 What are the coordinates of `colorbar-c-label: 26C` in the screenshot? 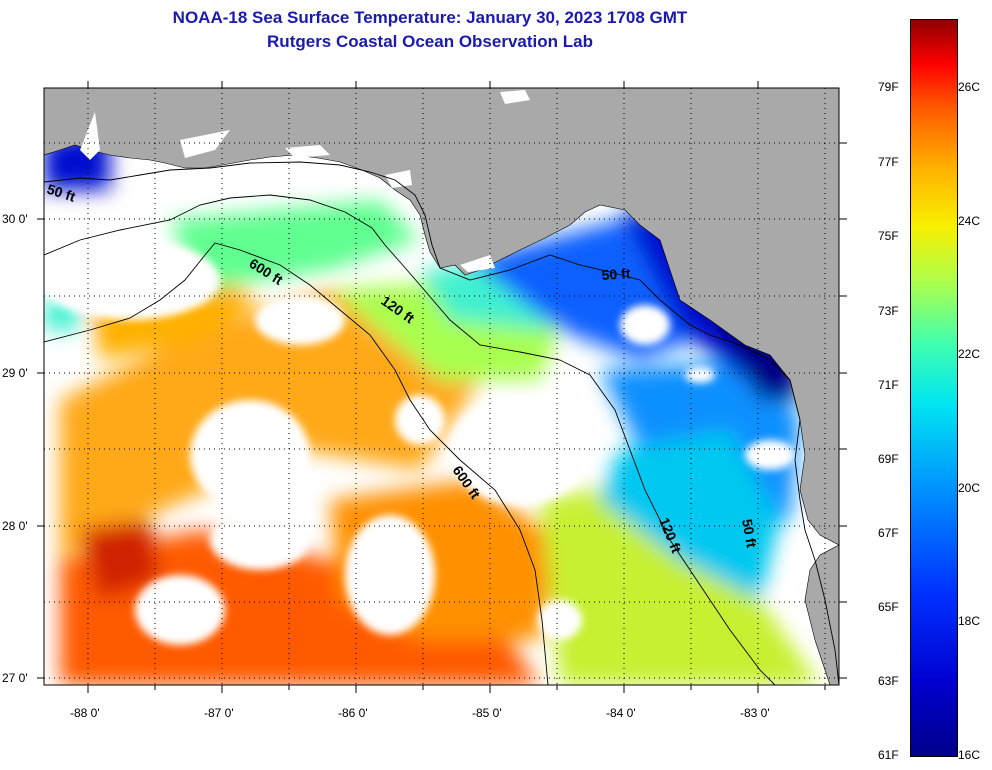 It's located at (969, 87).